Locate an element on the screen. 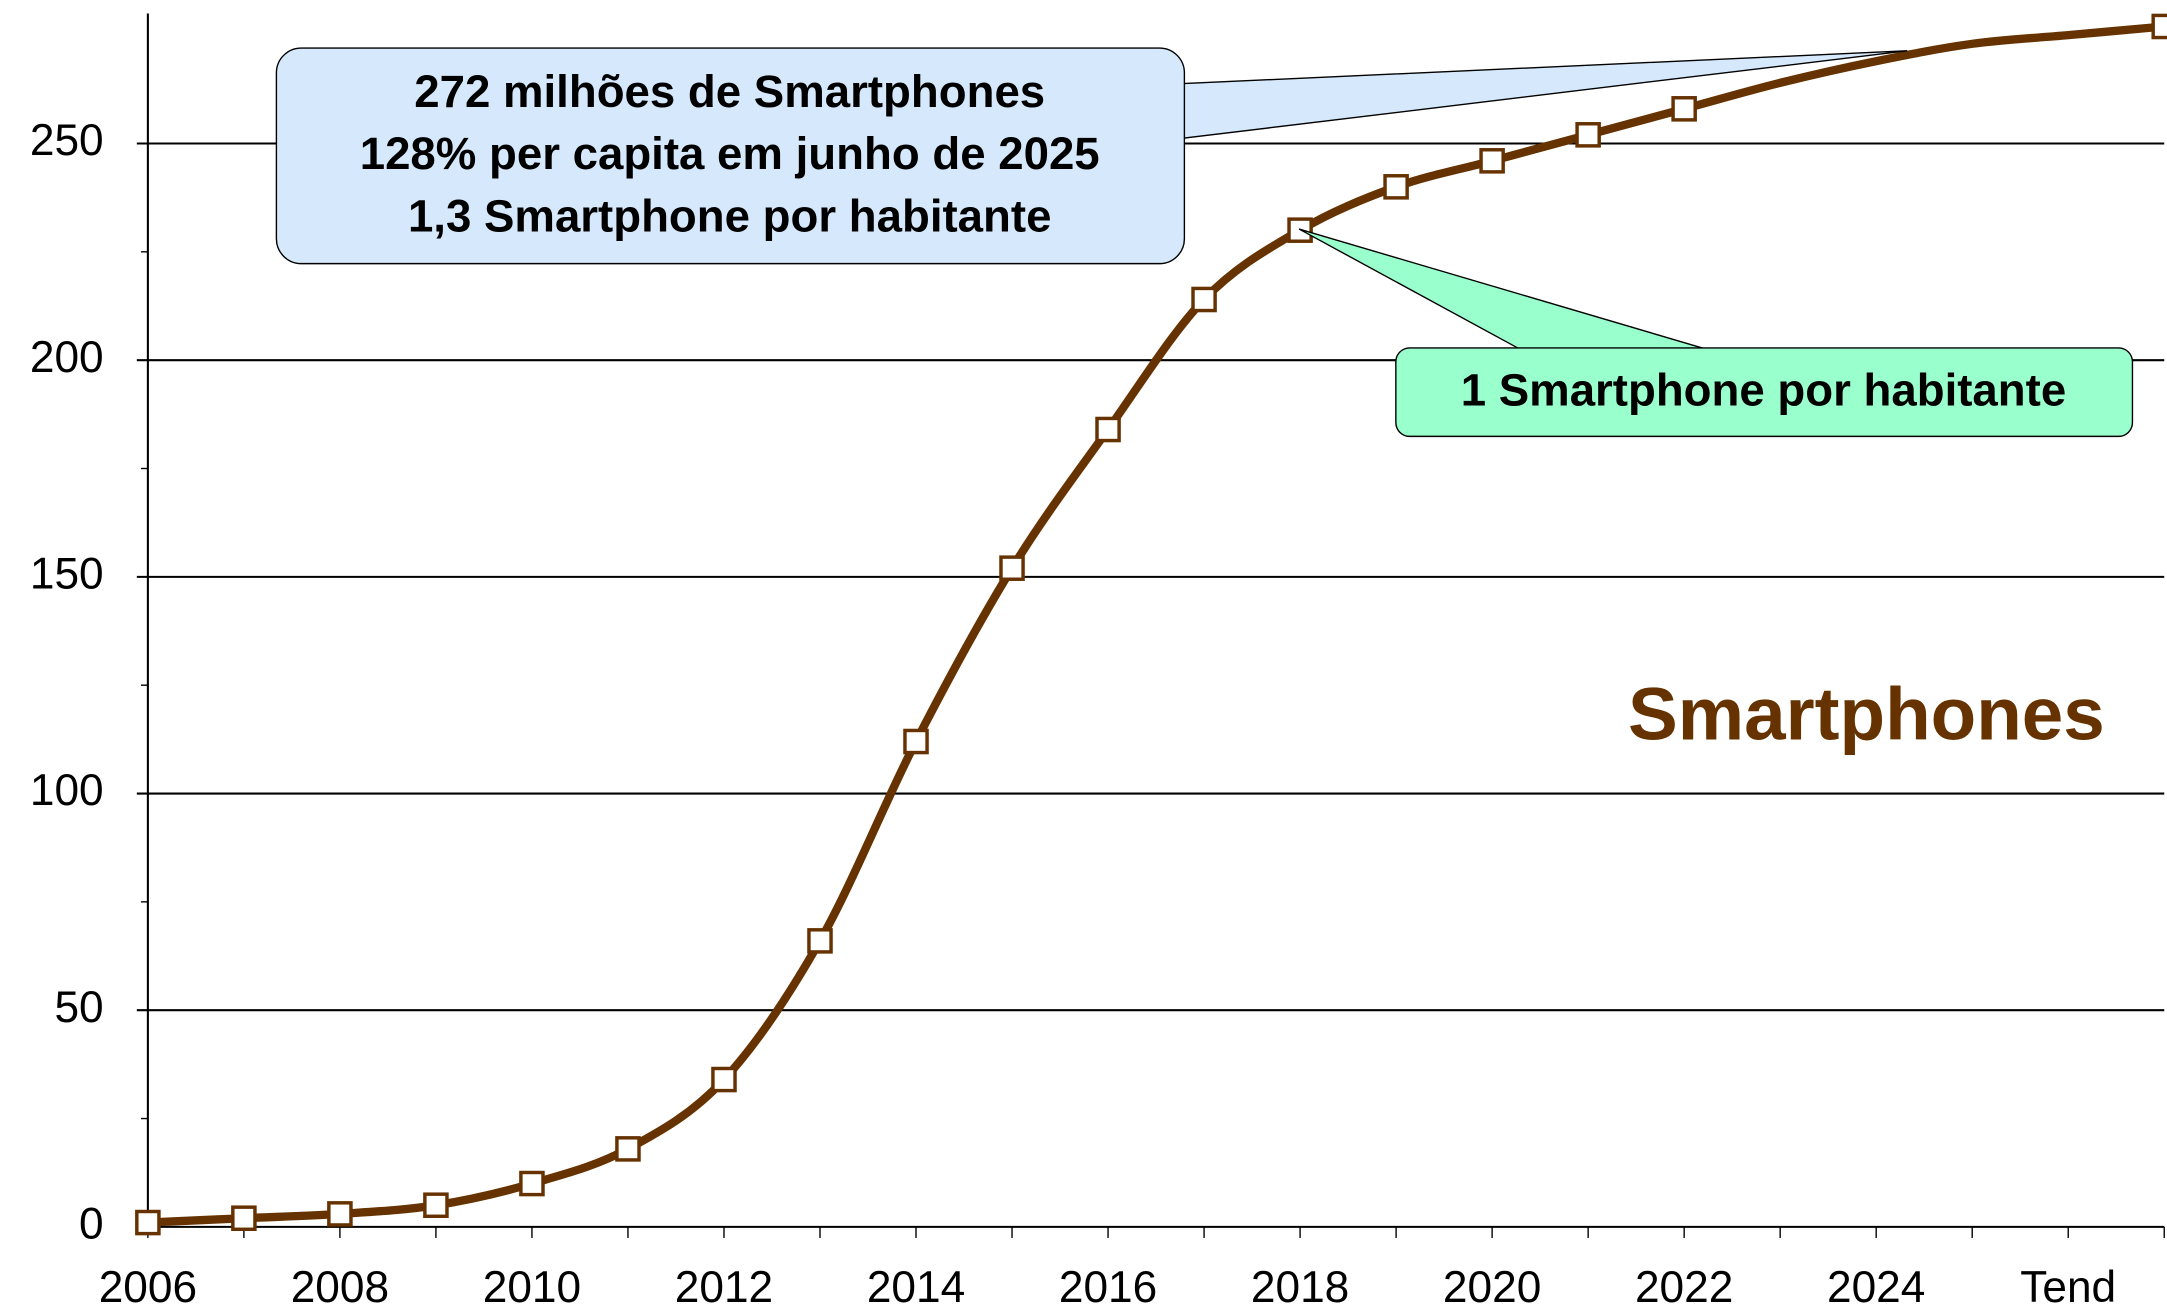 The image size is (2167, 1315). y-tick-label: 0 is located at coordinates (91, 1224).